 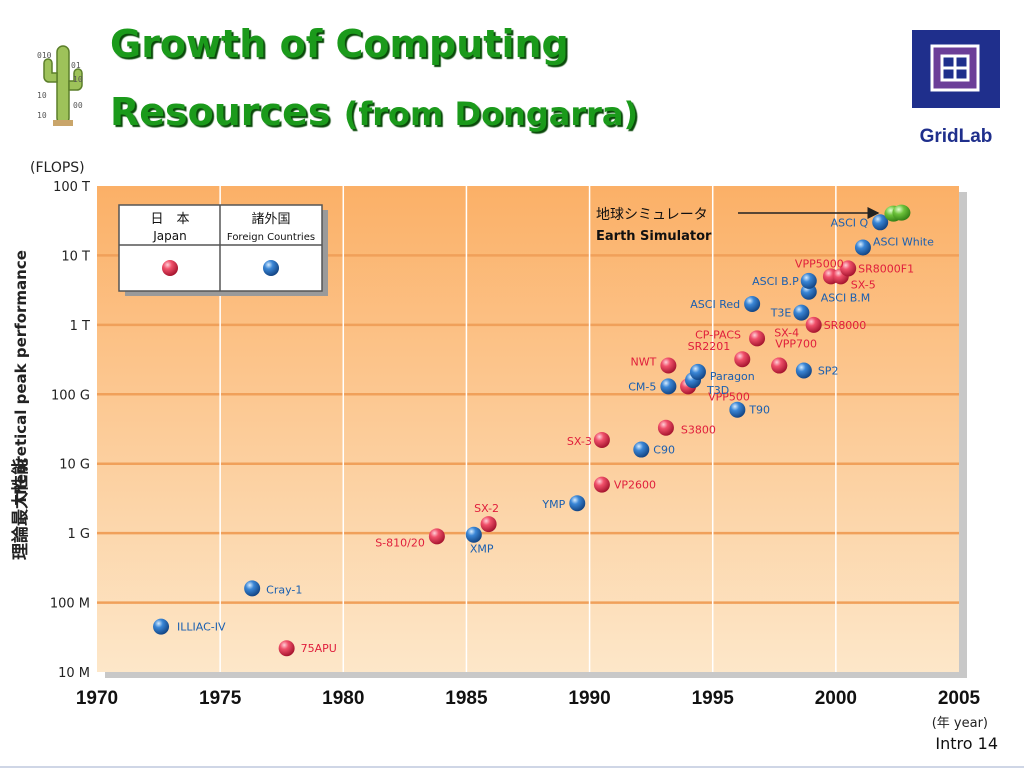 I want to click on point-s3800, so click(x=665, y=427).